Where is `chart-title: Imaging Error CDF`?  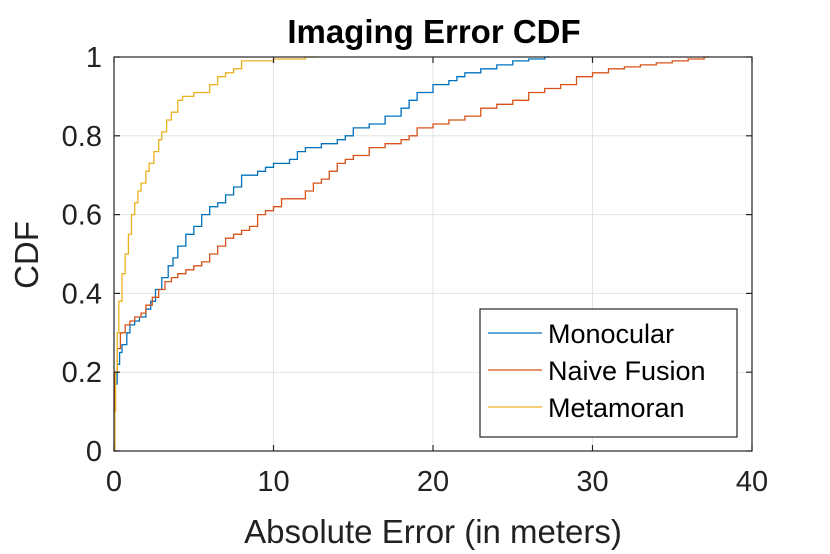 chart-title: Imaging Error CDF is located at coordinates (433, 31).